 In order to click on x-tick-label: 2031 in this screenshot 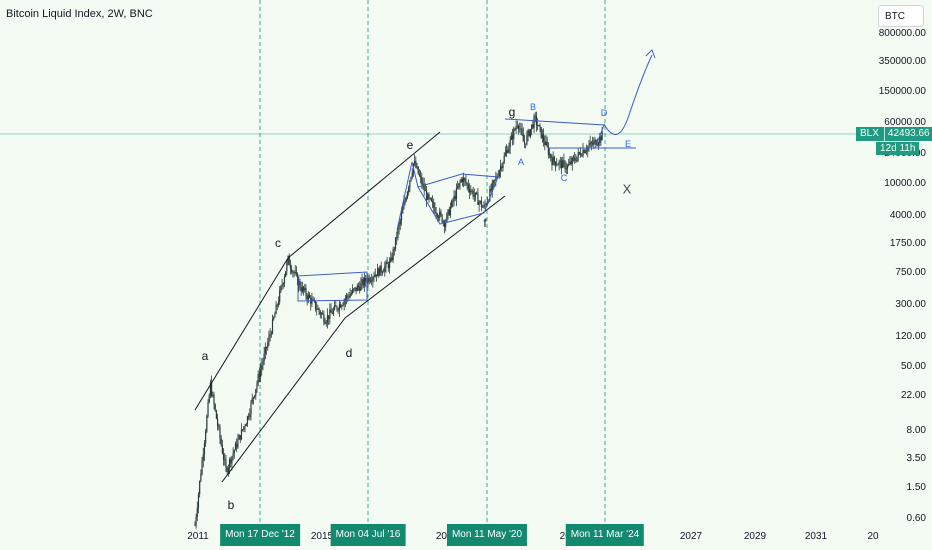, I will do `click(816, 536)`.